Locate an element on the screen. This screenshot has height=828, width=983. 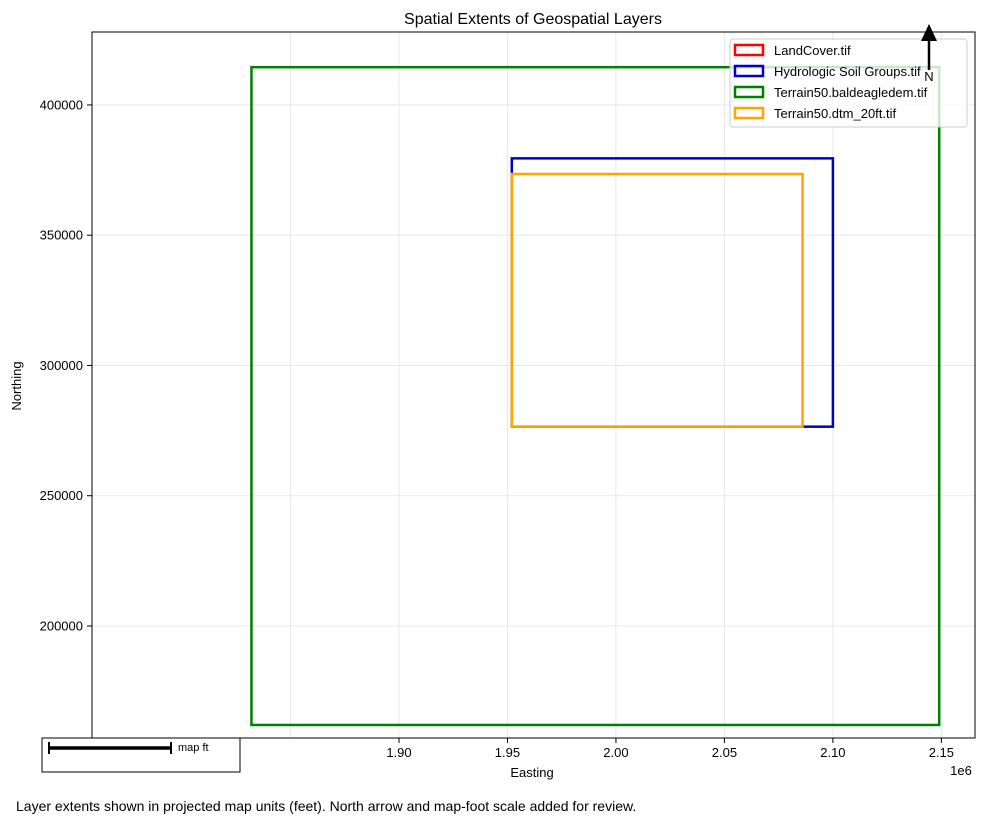
y-tick-label: 300000 is located at coordinates (61, 365).